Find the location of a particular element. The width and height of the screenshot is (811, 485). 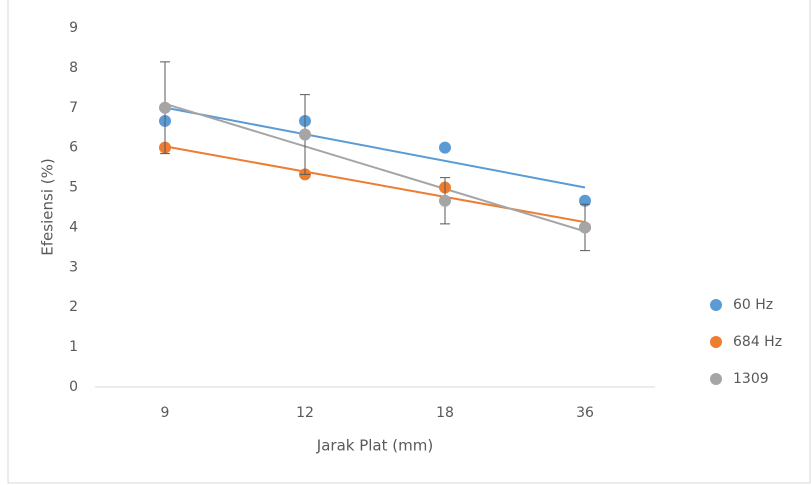

legend-label: 1309 is located at coordinates (751, 379).